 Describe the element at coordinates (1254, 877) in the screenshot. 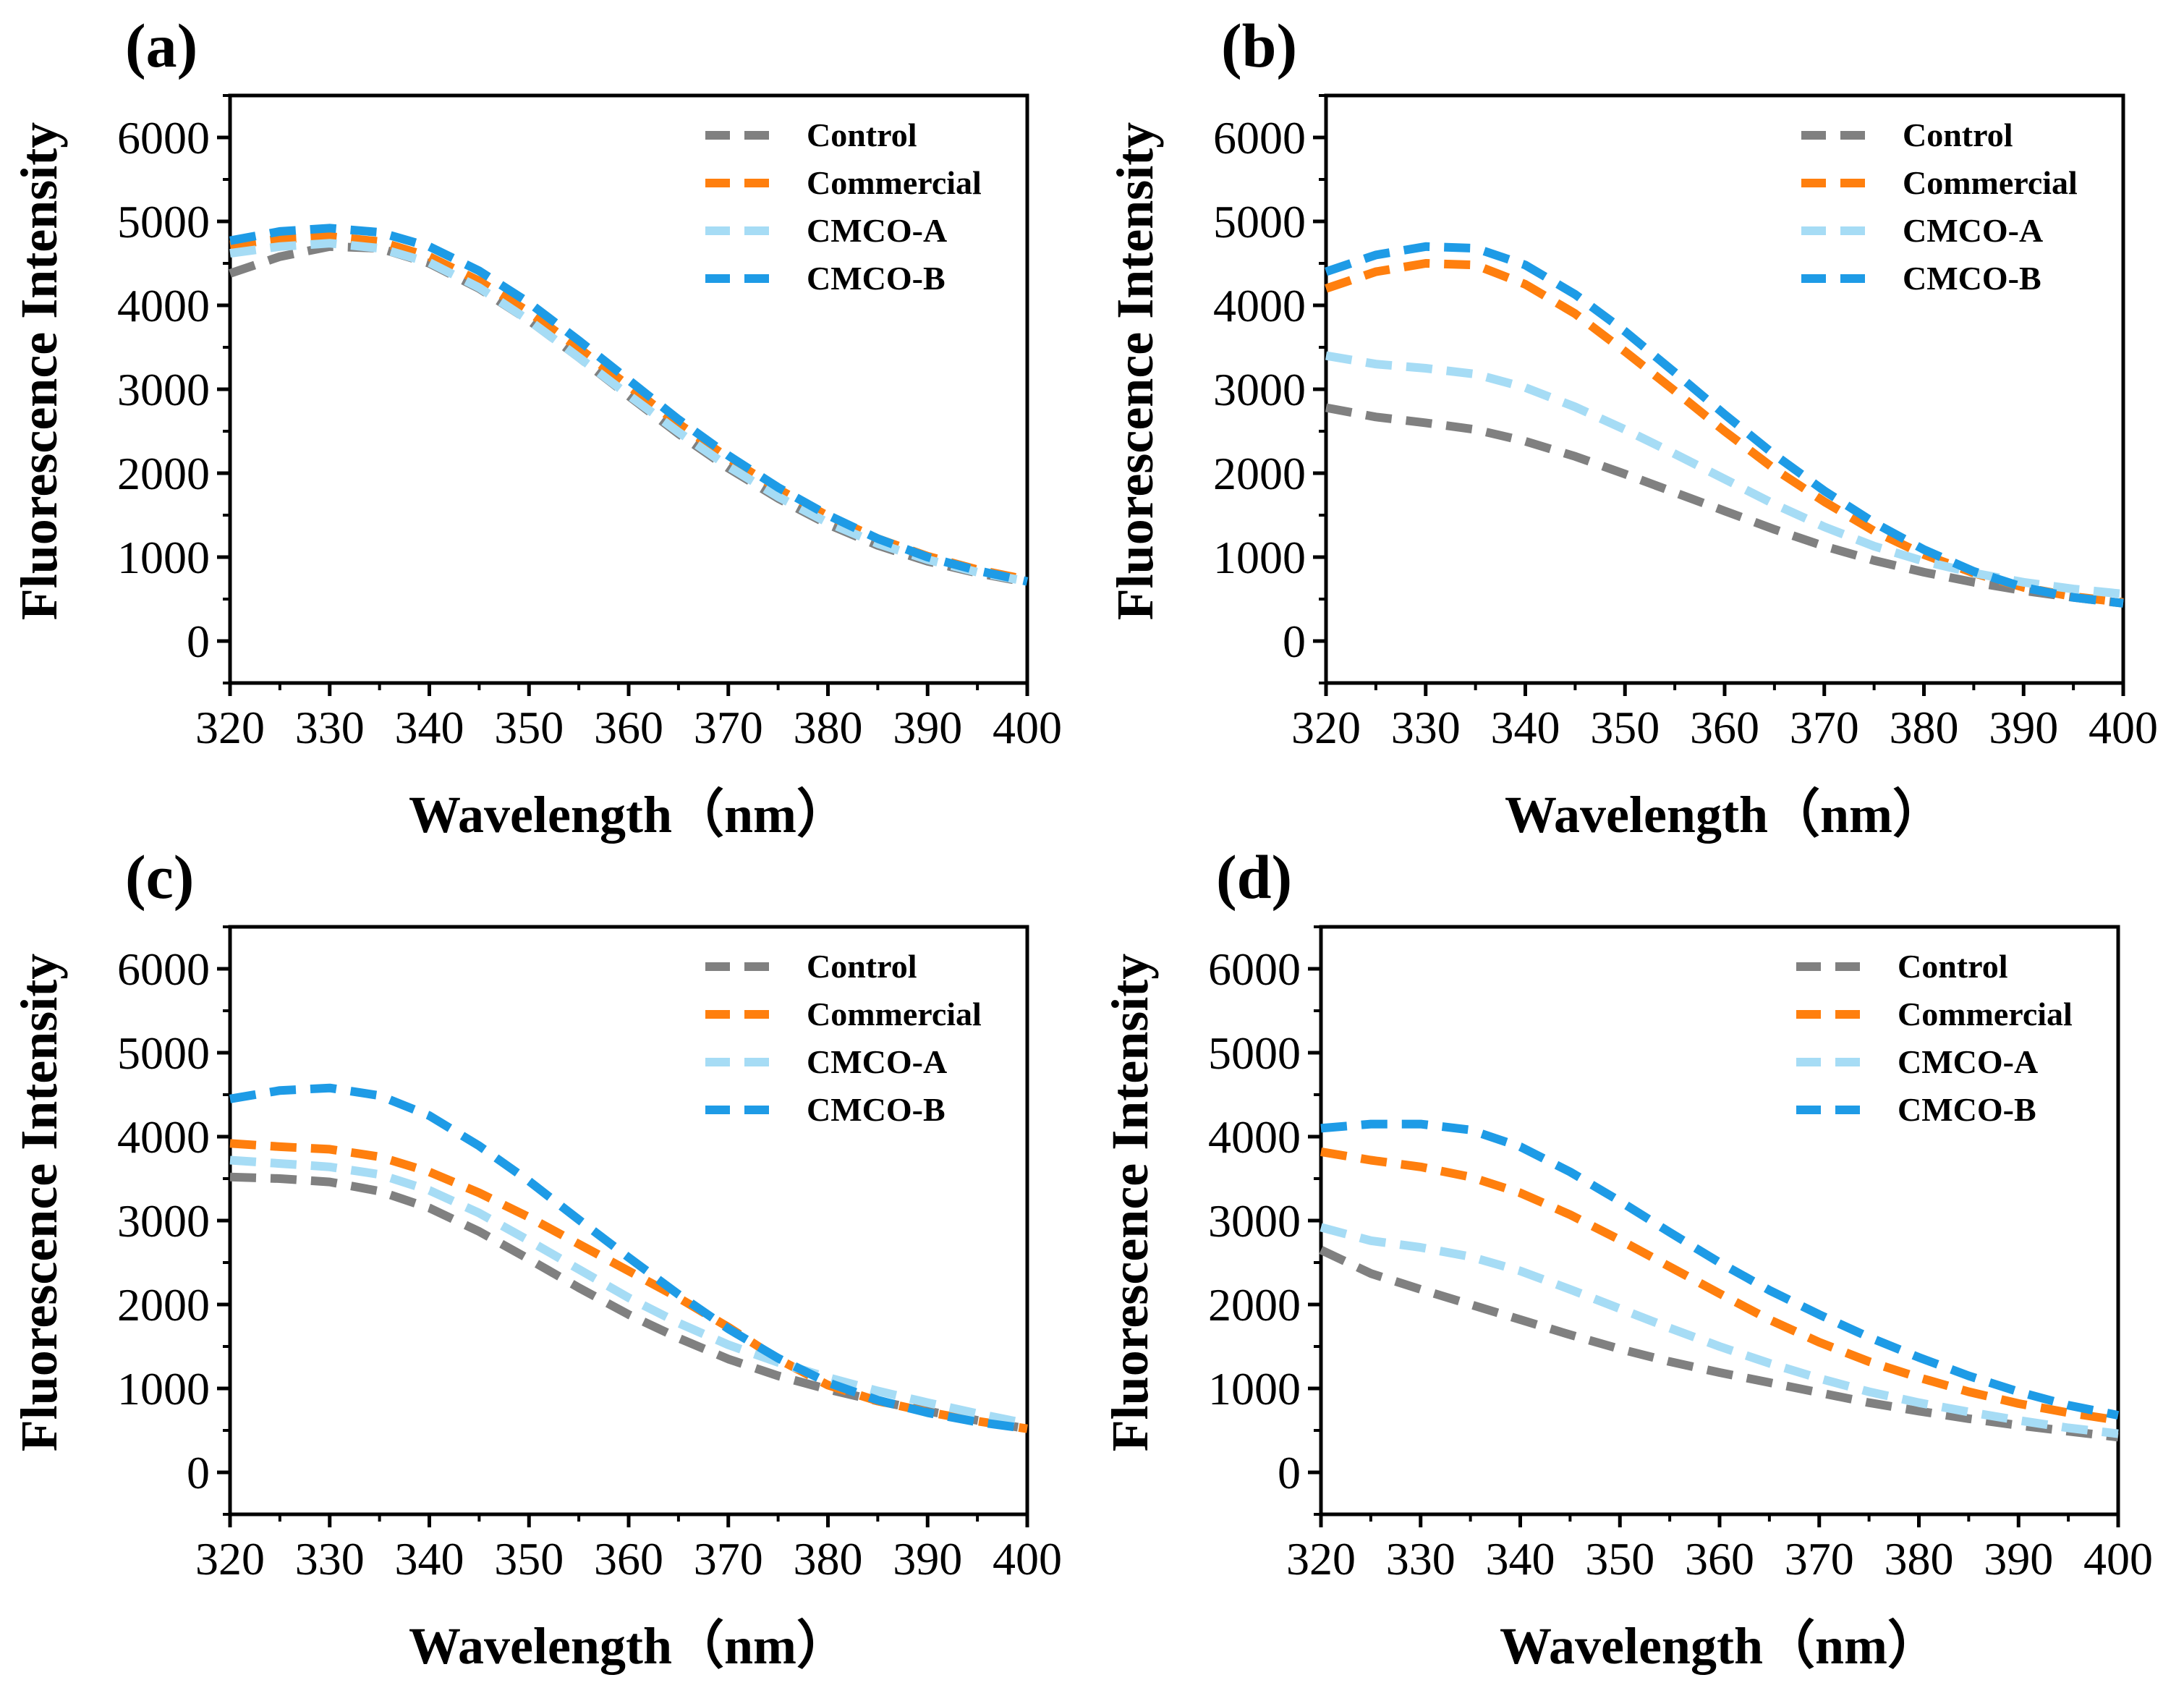

I see `panel-label: (d)` at that location.